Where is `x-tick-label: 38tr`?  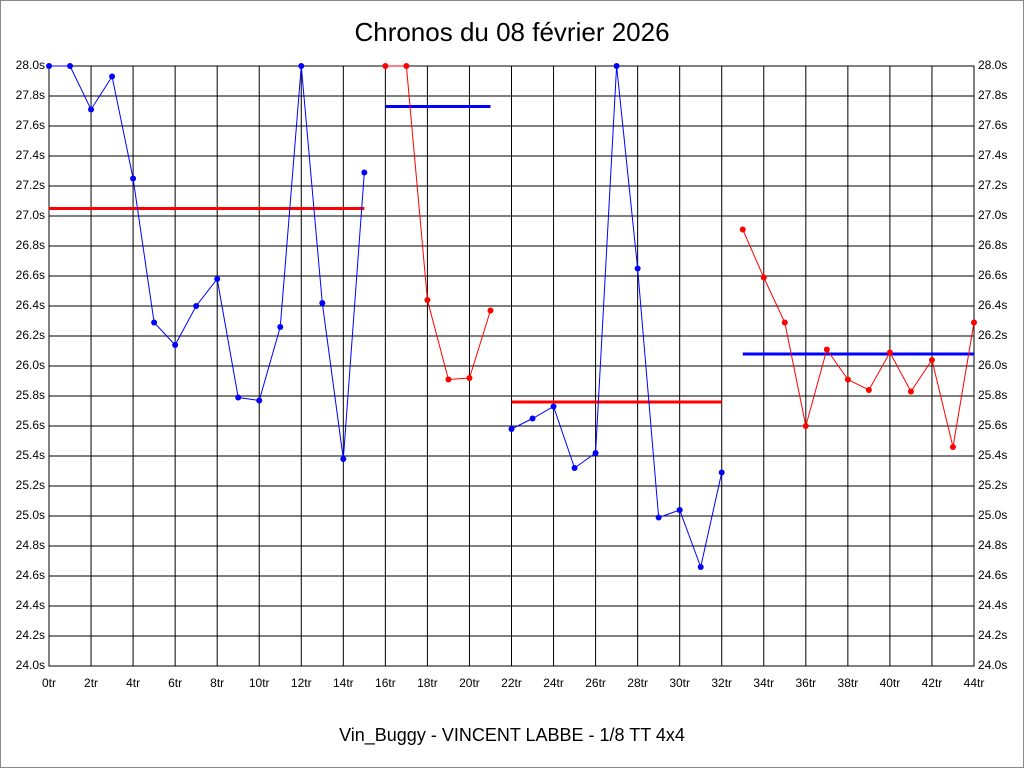 x-tick-label: 38tr is located at coordinates (848, 683).